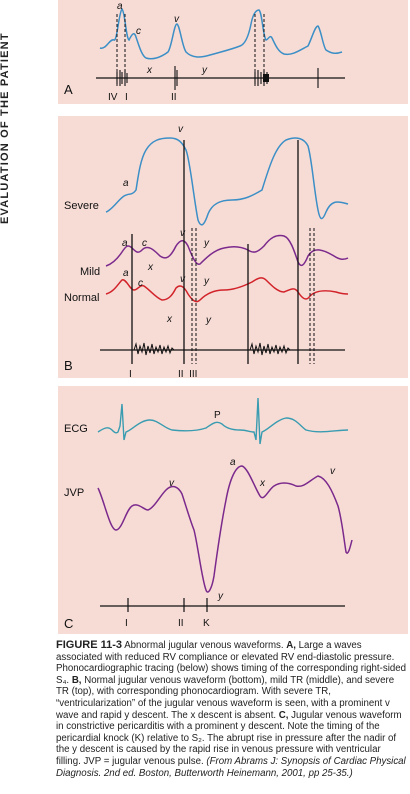  Describe the element at coordinates (76, 429) in the screenshot. I see `panel-c-label-ecg: ECG` at that location.